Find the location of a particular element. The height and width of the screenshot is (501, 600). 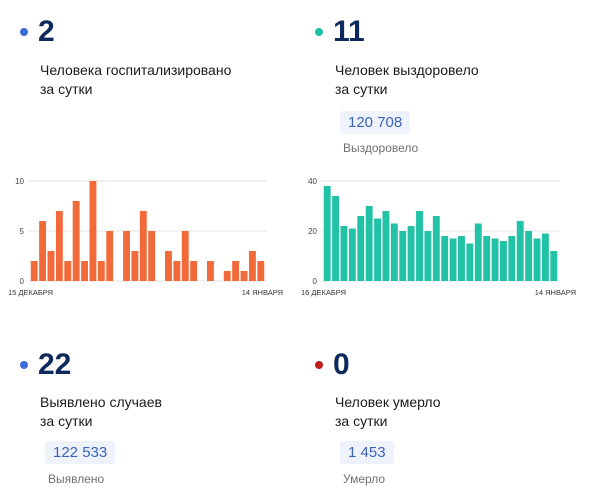

deaths-caption-line2: за сутки is located at coordinates (361, 421).